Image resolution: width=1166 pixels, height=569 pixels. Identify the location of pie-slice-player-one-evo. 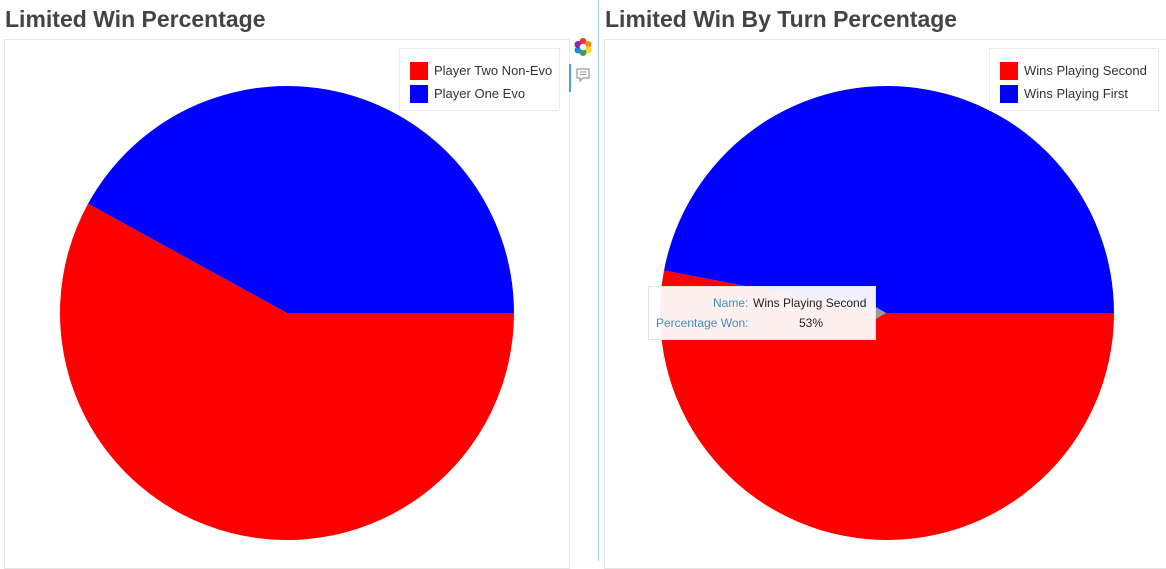
(301, 199).